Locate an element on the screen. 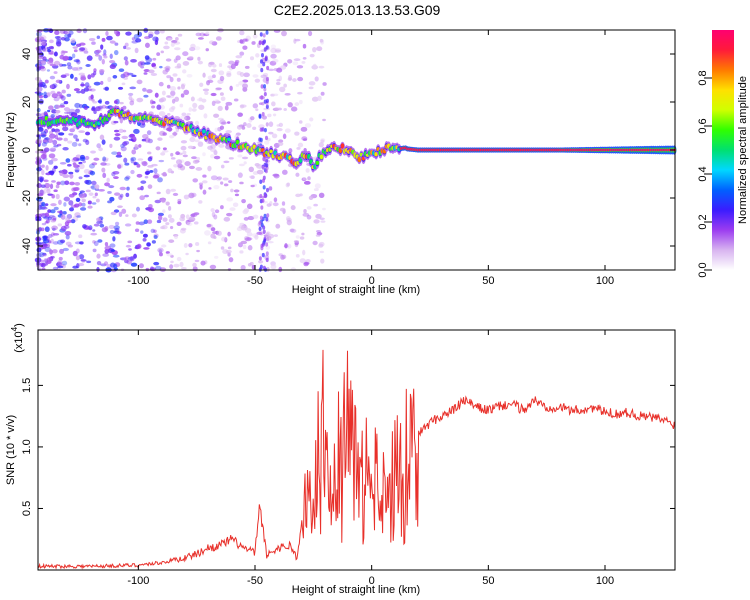 The width and height of the screenshot is (750, 600). spectrogram-x-tick-label: 50 is located at coordinates (488, 281).